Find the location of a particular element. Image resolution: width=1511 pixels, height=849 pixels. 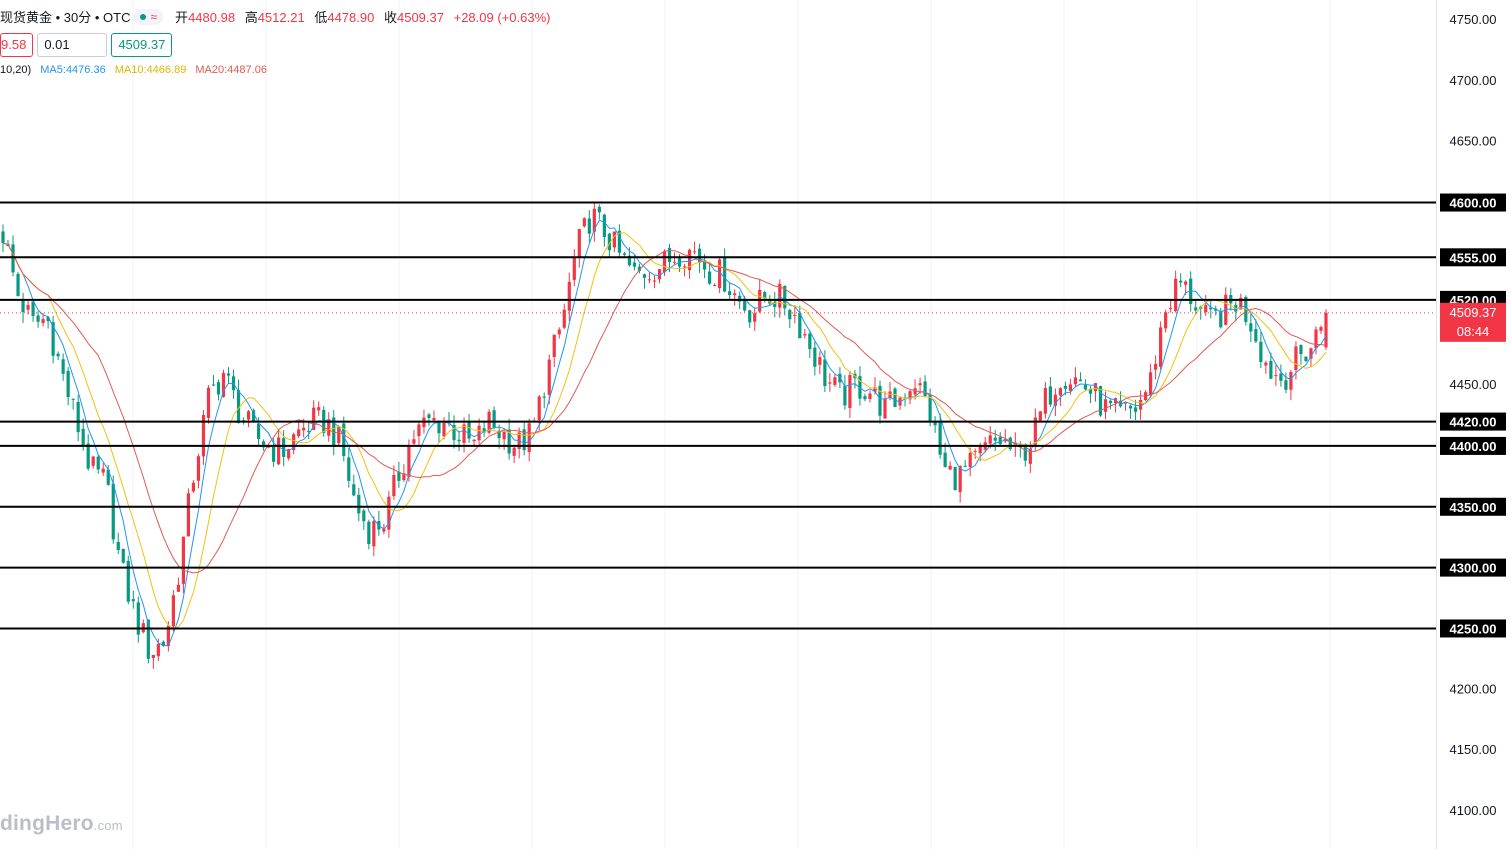

ma10-value: MA10:4466.89 is located at coordinates (150, 70).